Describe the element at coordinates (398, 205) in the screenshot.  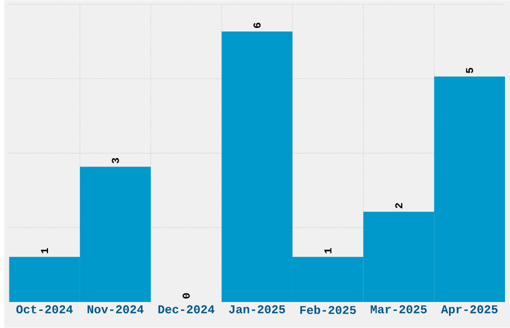
I see `data-label: 2` at that location.